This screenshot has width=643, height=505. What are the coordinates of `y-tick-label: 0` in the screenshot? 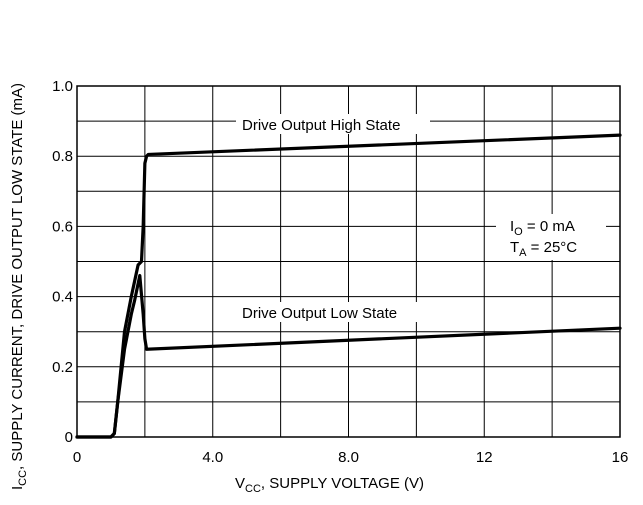 It's located at (69, 437).